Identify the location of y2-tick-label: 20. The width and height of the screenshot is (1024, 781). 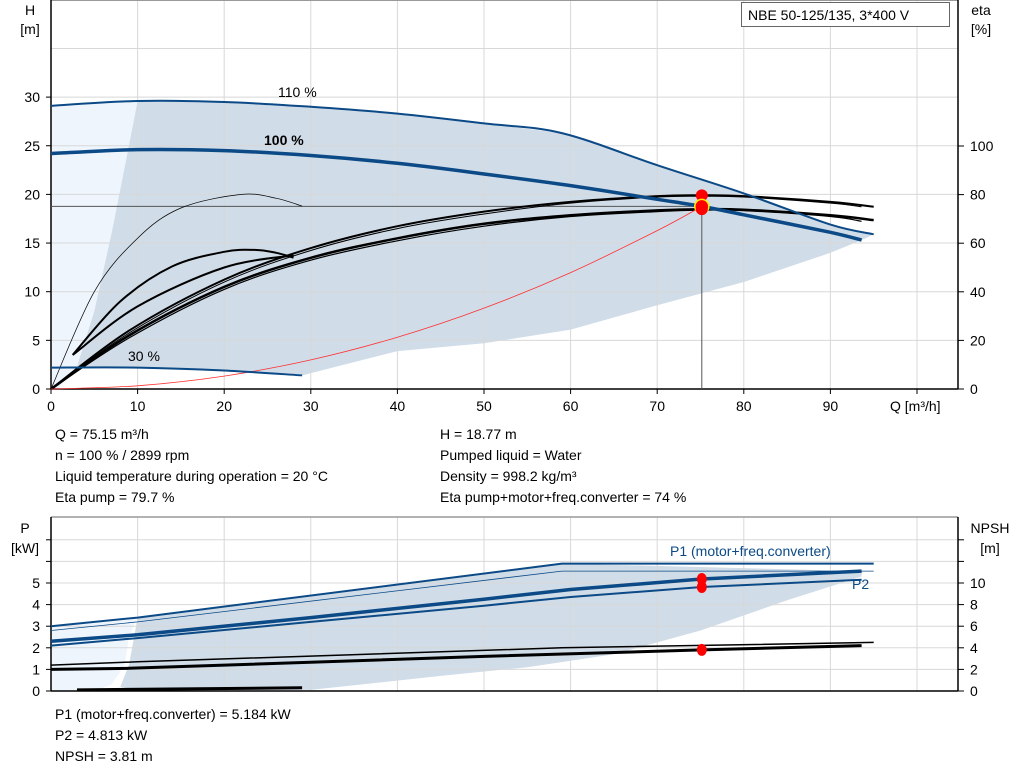
(978, 340).